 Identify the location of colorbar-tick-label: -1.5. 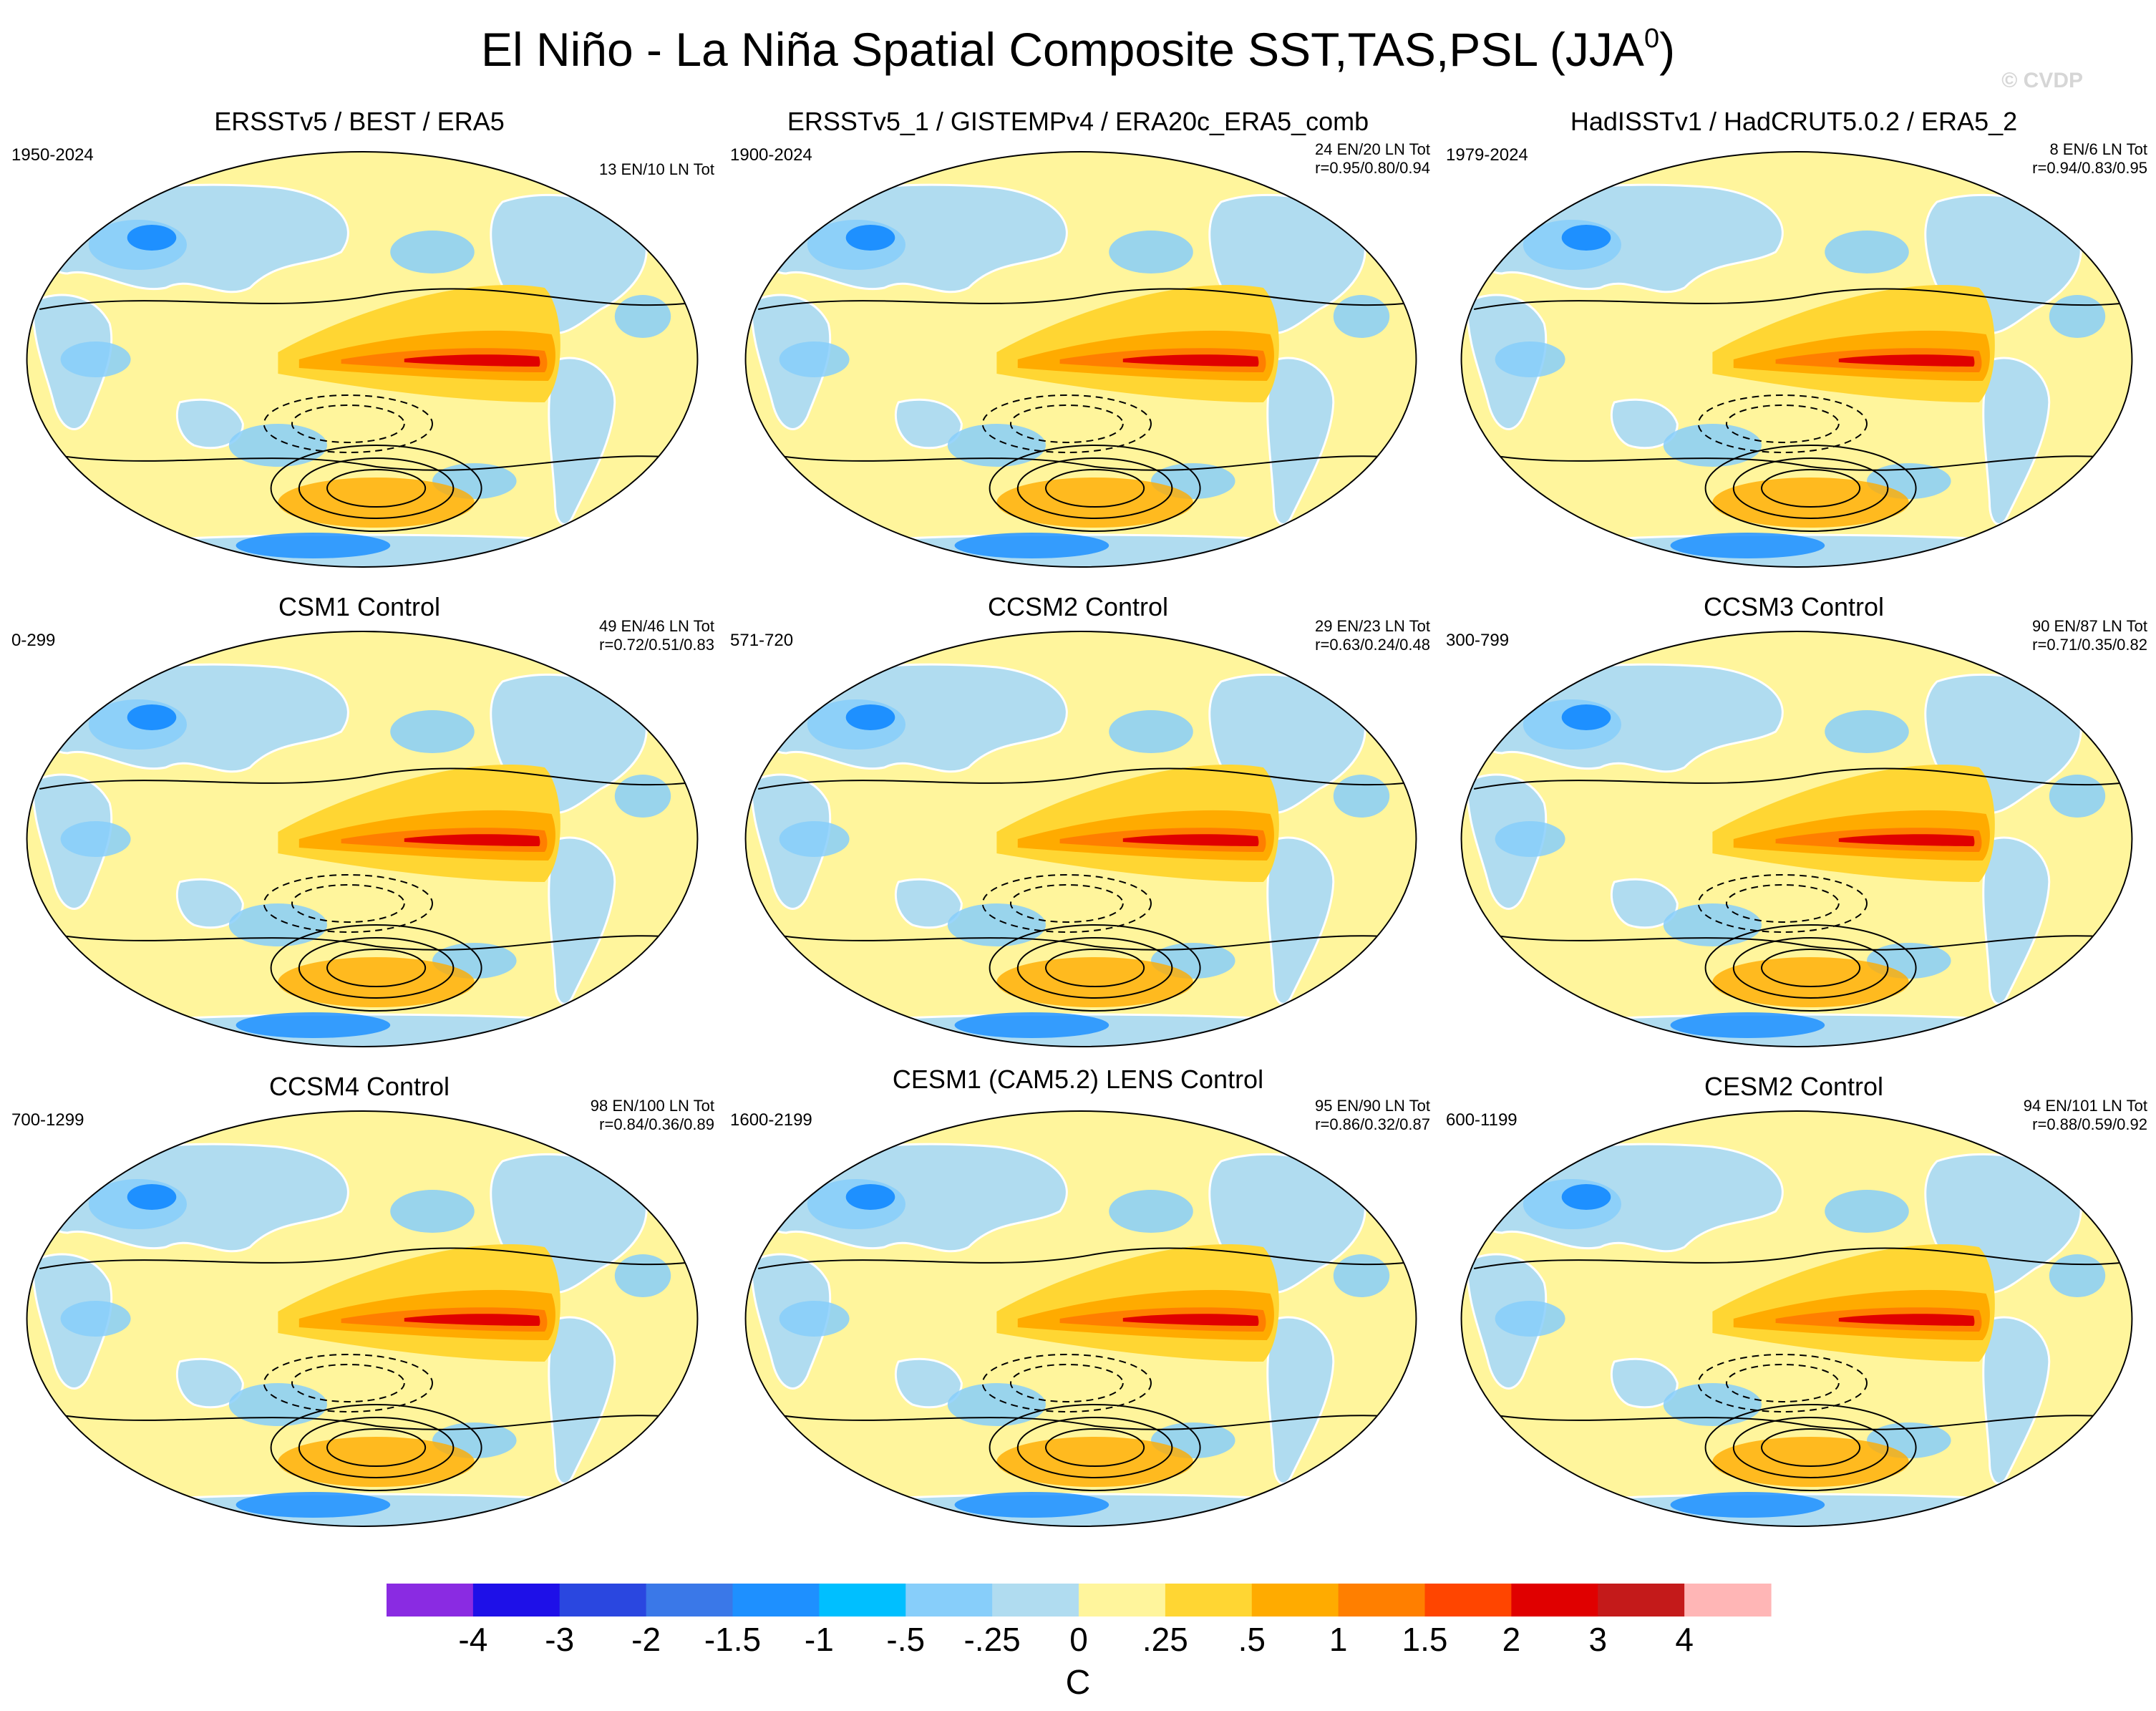
(732, 1639).